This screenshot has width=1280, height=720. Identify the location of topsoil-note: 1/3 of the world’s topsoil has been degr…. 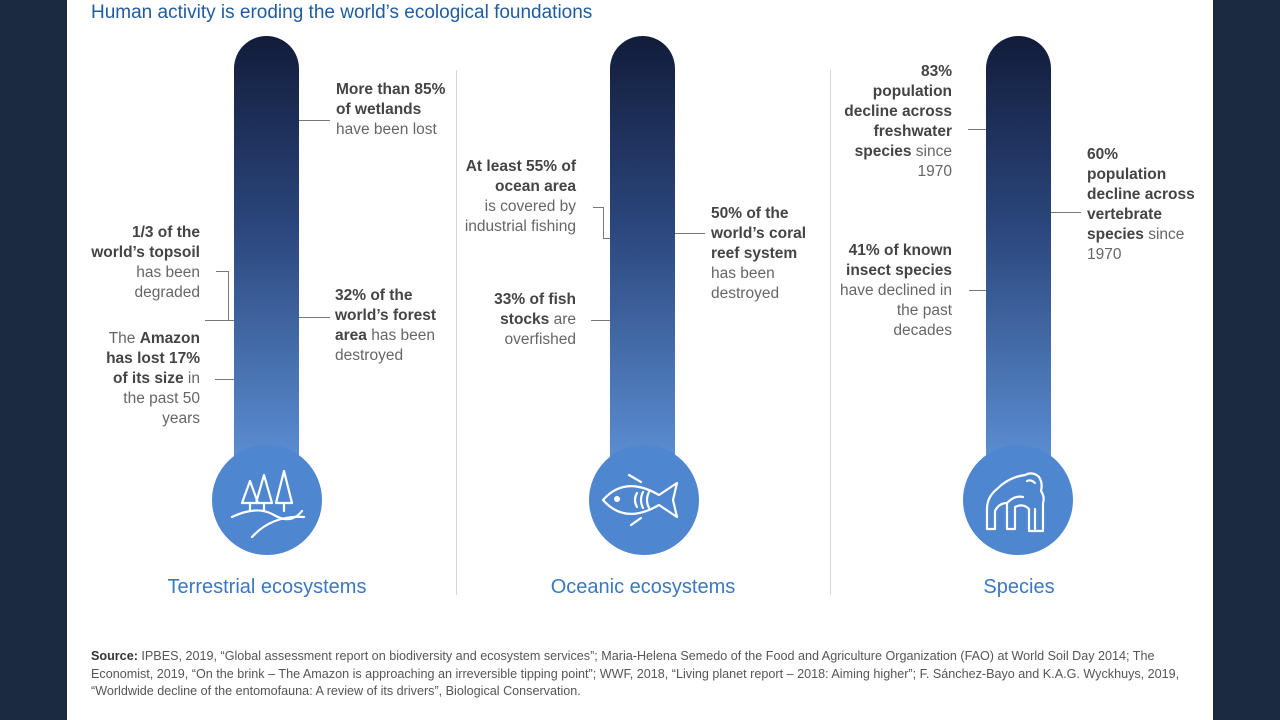
(142, 263).